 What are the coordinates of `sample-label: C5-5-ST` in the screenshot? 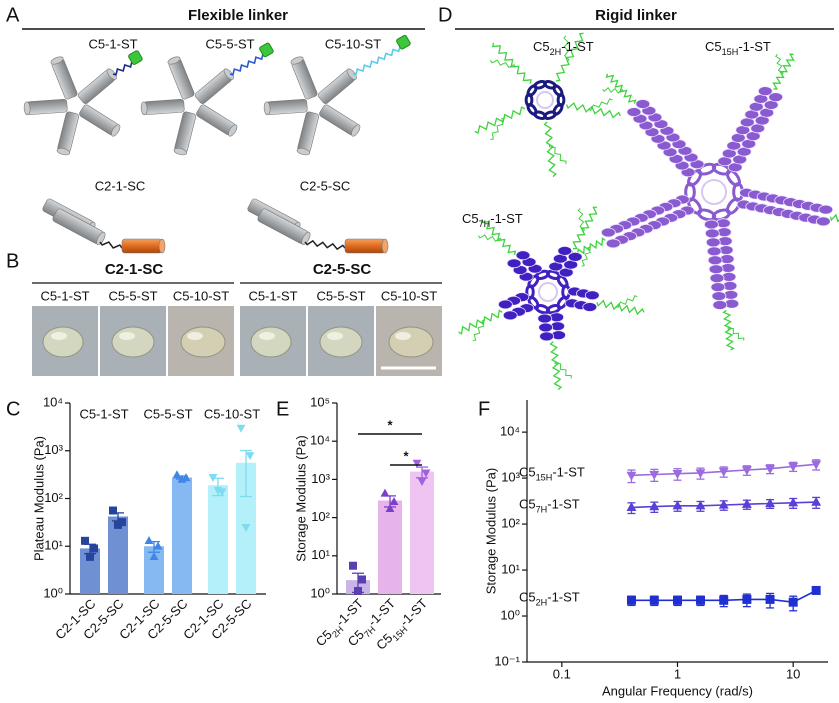 It's located at (340, 295).